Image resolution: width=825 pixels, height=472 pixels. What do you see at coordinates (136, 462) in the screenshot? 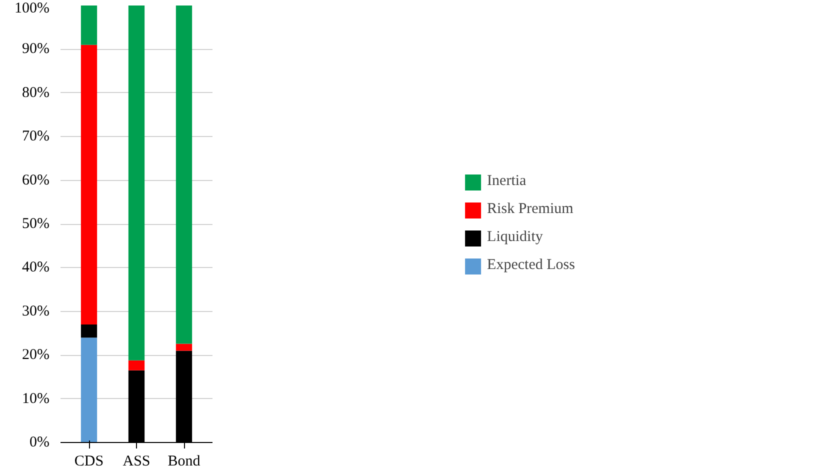
I see `x-tick-label: ASS` at bounding box center [136, 462].